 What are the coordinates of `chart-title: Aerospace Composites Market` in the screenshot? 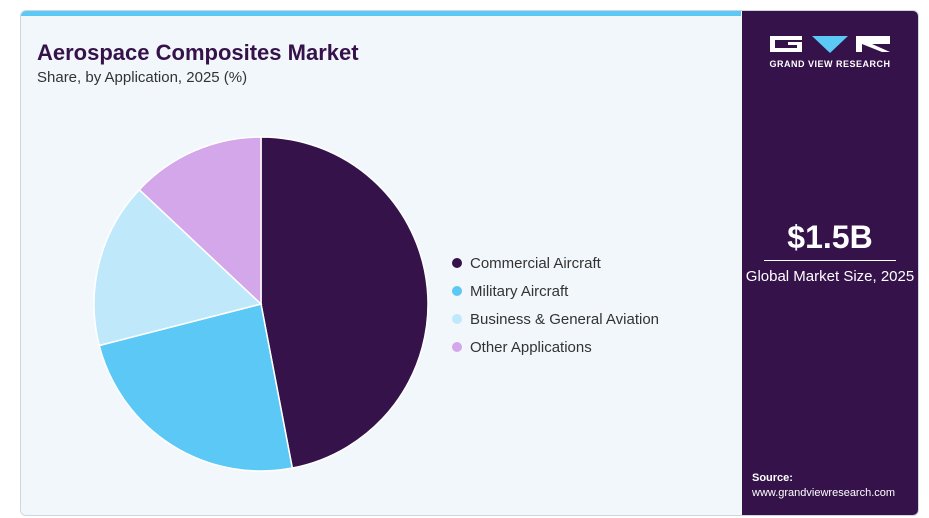 It's located at (198, 52).